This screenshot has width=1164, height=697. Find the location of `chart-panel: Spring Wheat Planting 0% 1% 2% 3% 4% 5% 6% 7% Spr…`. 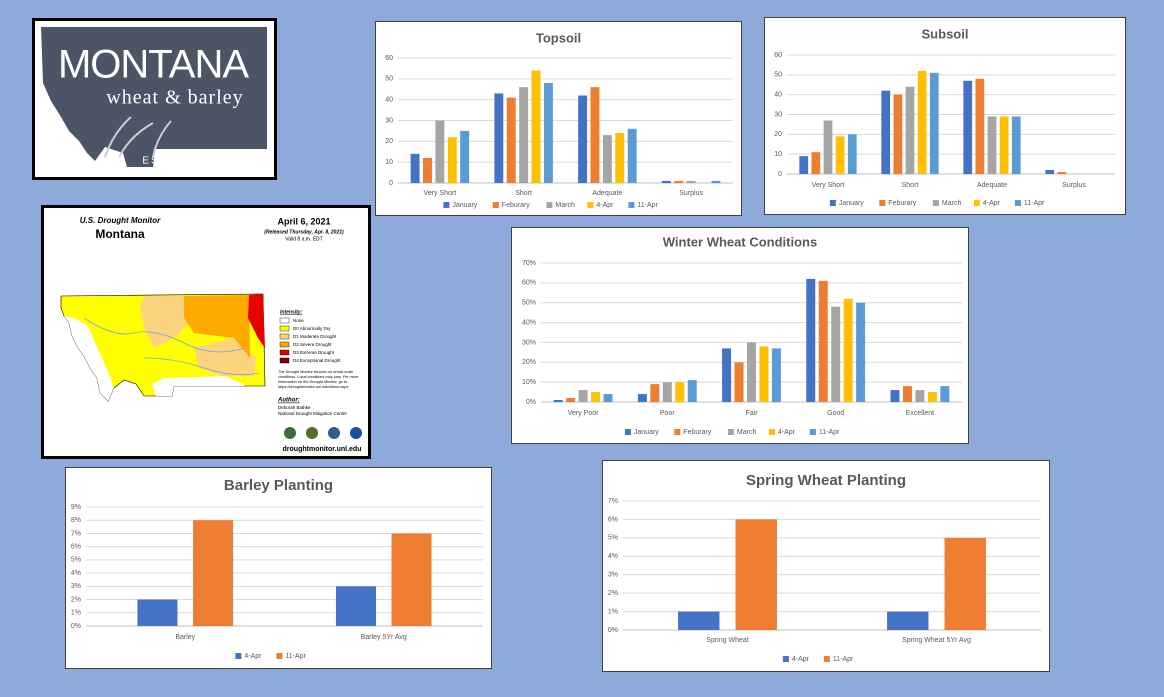

chart-panel: Spring Wheat Planting 0% 1% 2% 3% 4% 5% 6% 7% Spr… is located at coordinates (826, 566).